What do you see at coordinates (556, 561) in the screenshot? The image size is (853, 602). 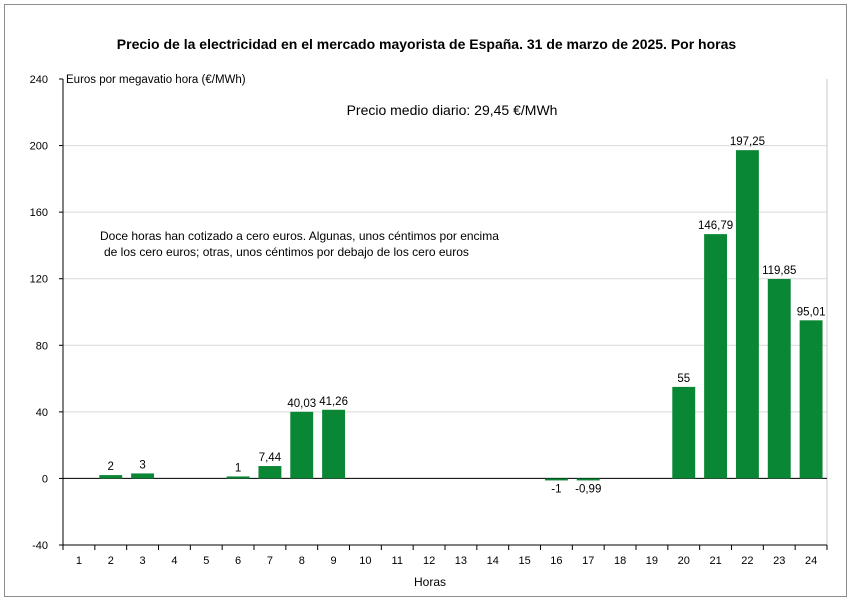 I see `x-tick-label: 16` at bounding box center [556, 561].